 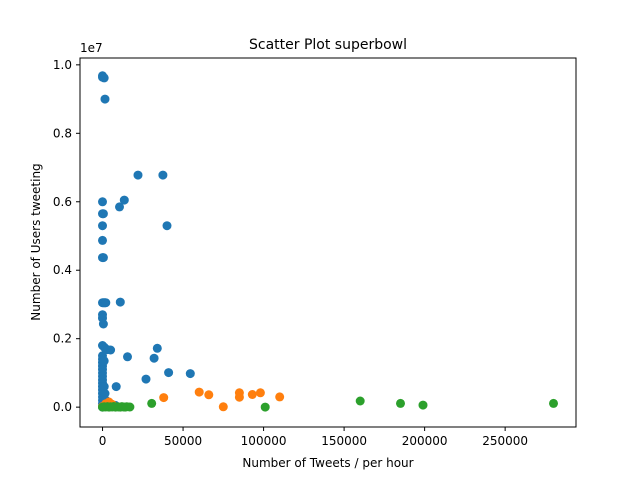 What do you see at coordinates (425, 441) in the screenshot?
I see `x-tick-label: 200000` at bounding box center [425, 441].